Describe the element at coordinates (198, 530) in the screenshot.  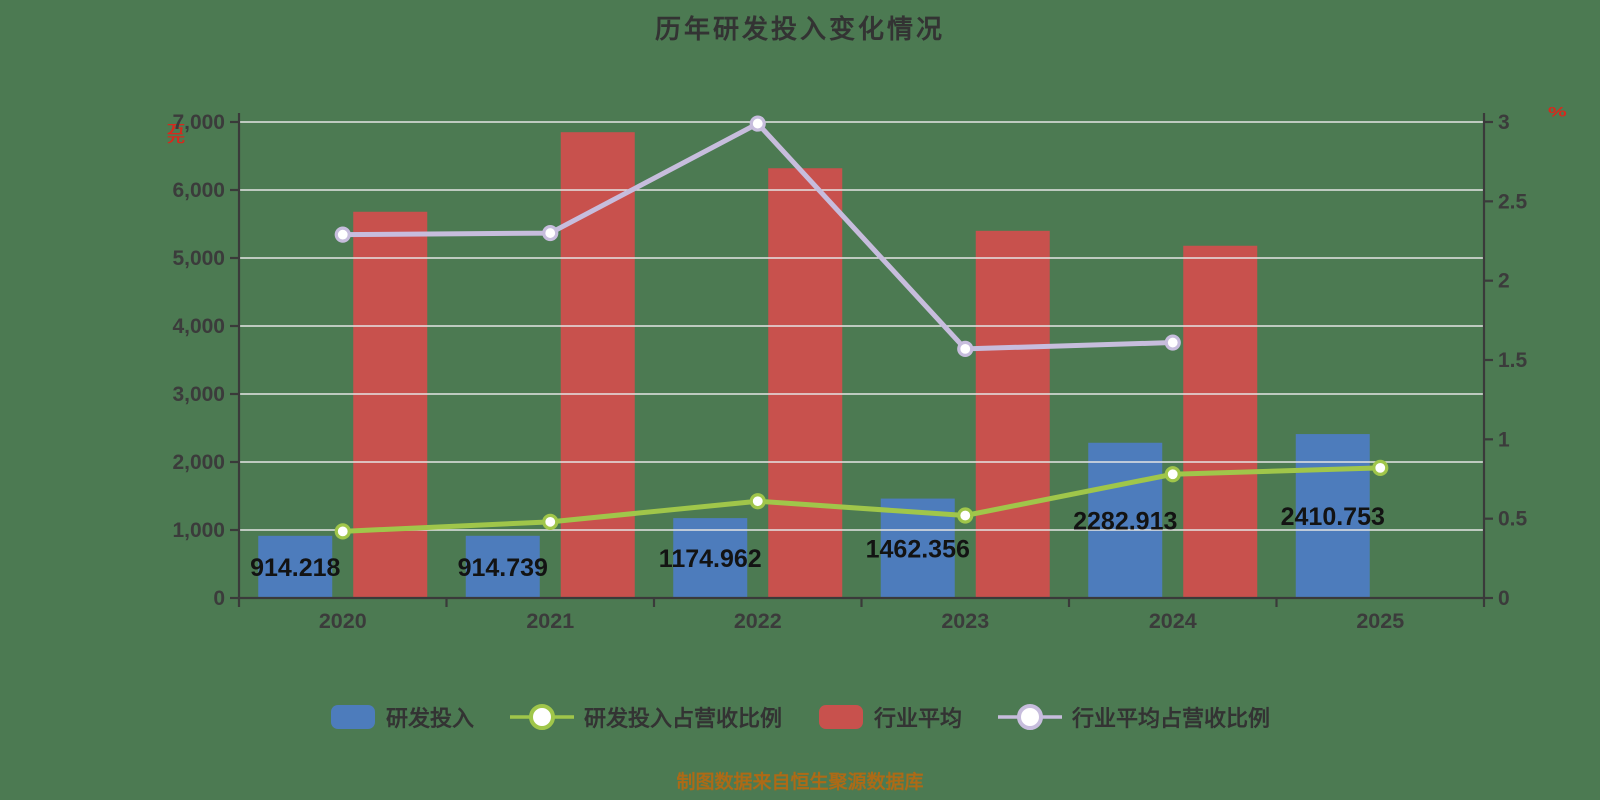
I see `left-axis-tick-label: 1,000` at that location.